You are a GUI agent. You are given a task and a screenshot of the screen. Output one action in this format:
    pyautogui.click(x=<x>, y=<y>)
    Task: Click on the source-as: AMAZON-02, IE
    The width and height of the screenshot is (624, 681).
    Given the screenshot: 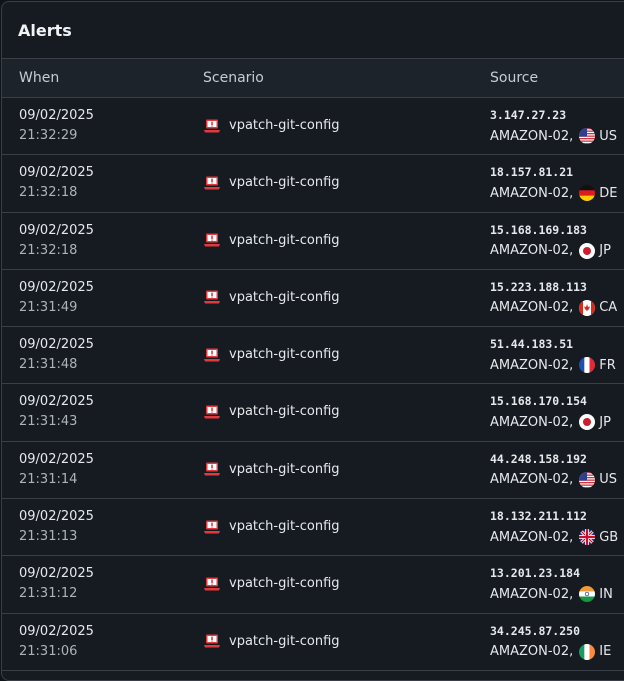 What is the action you would take?
    pyautogui.click(x=551, y=651)
    